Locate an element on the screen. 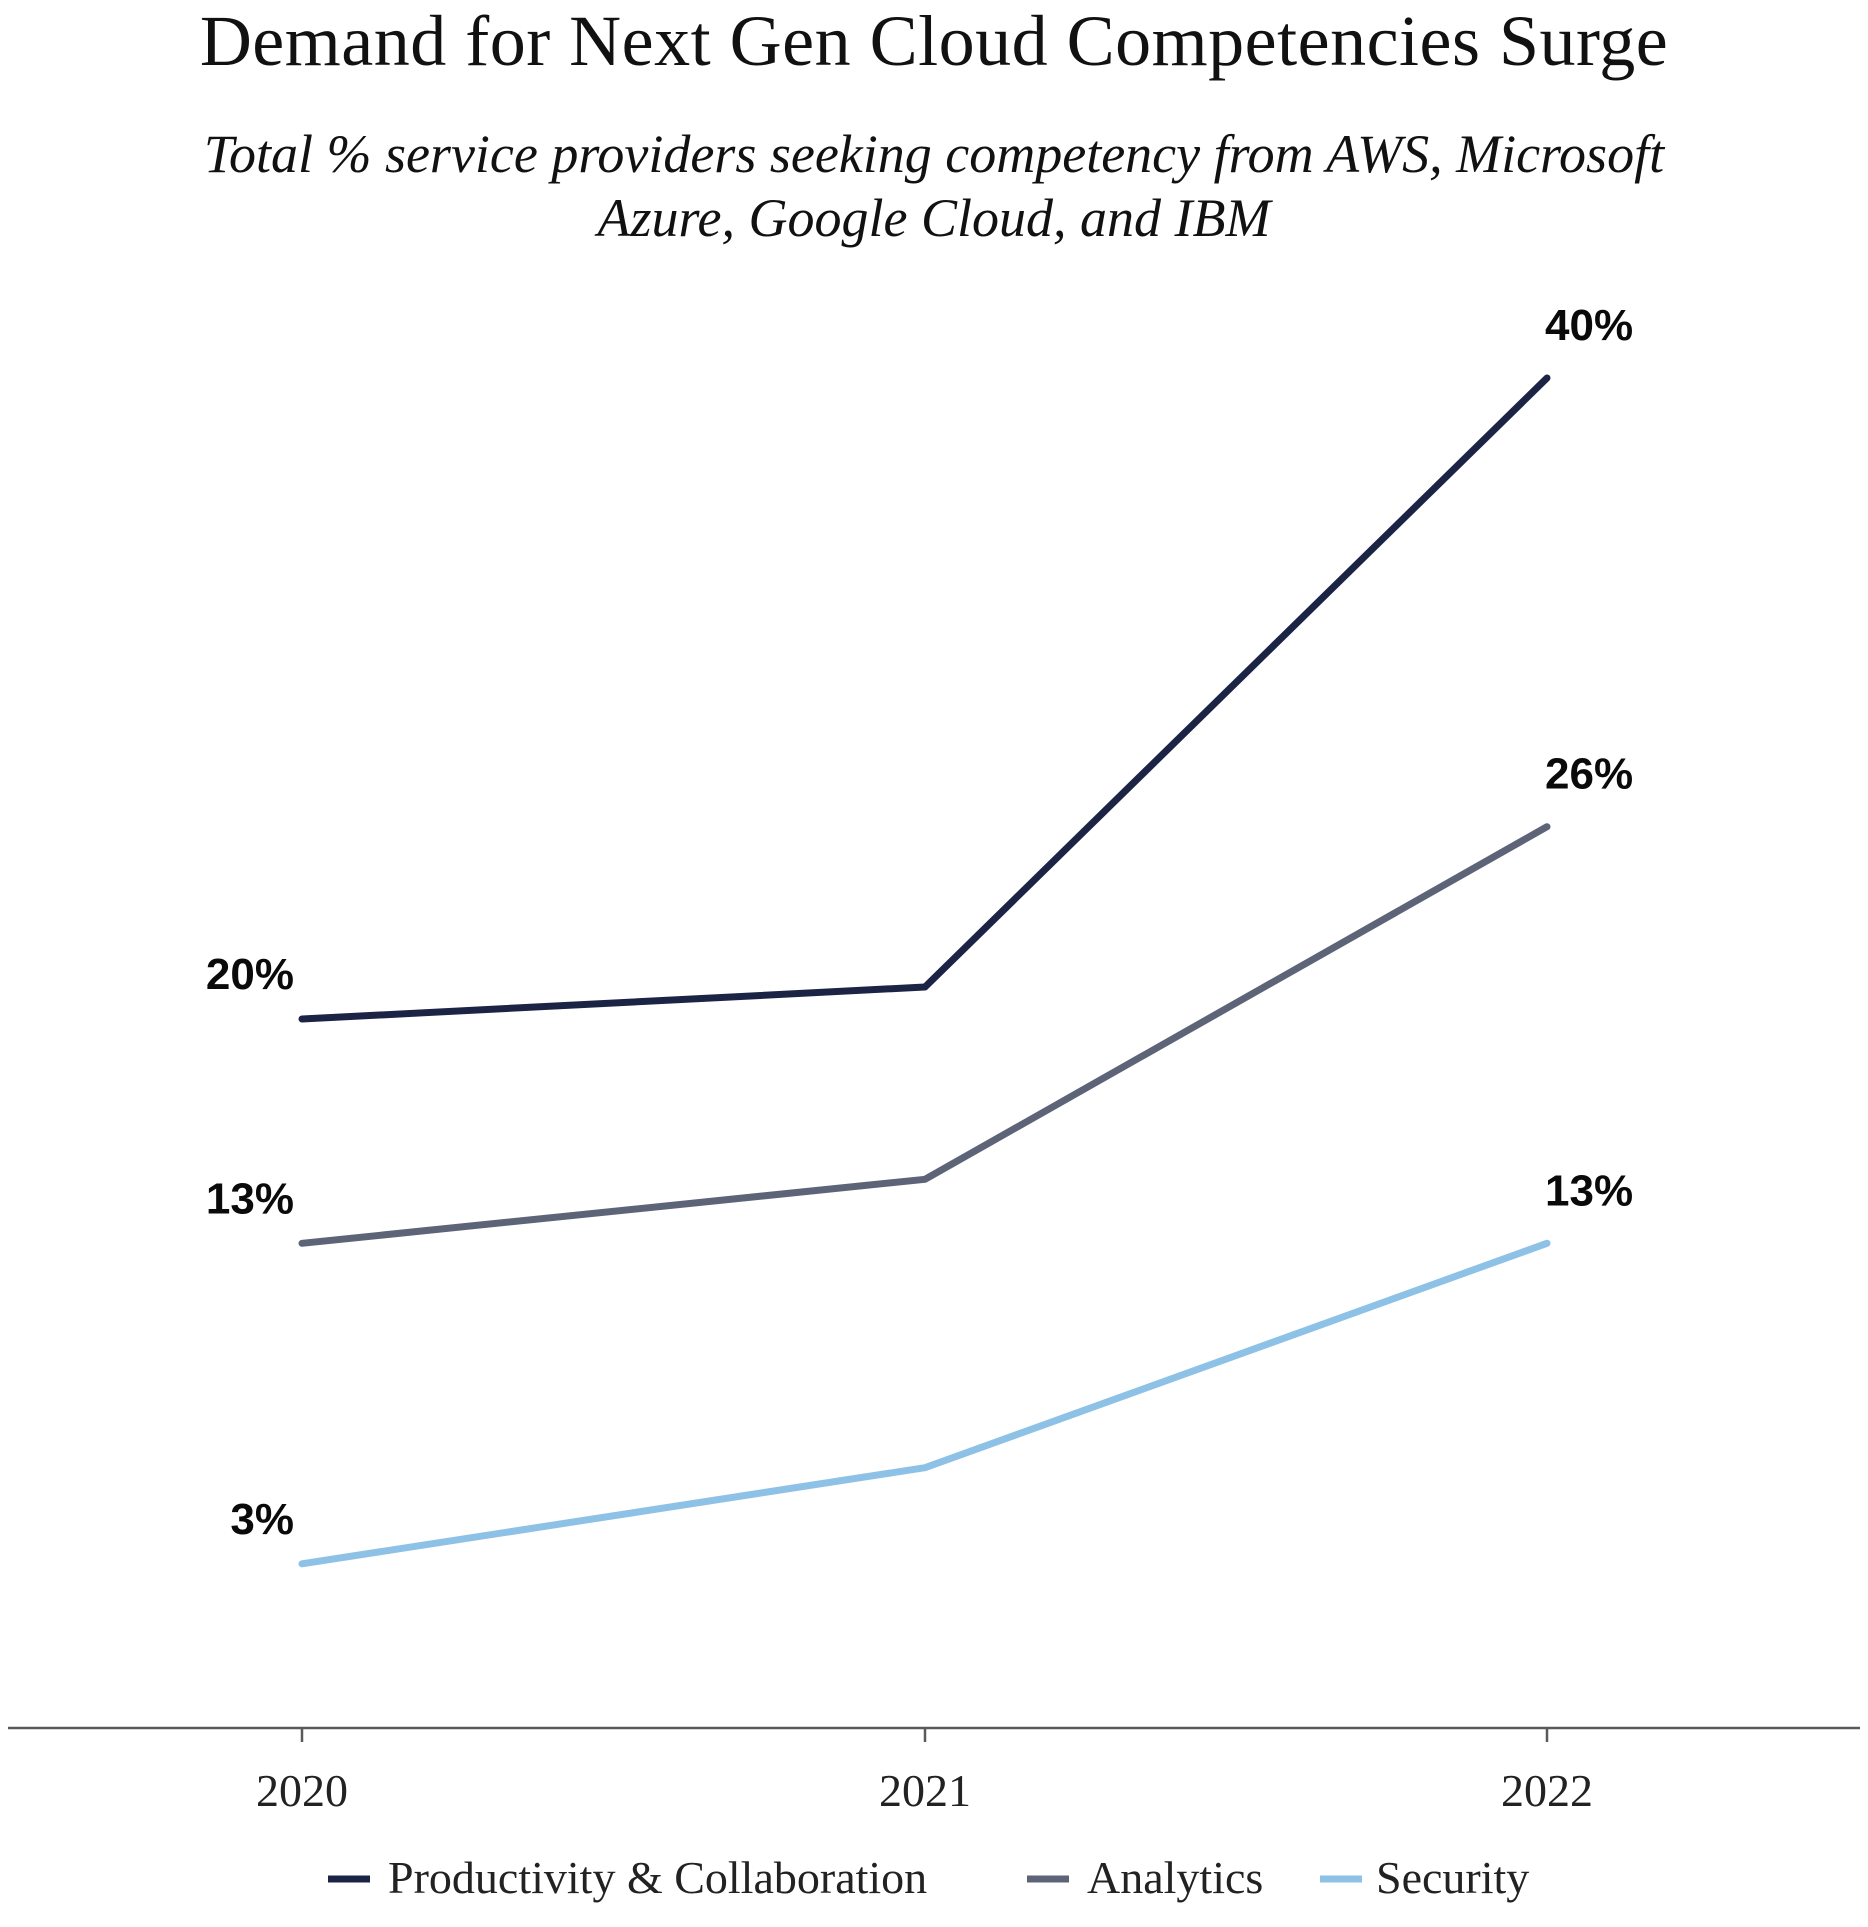  data-label: 26% is located at coordinates (1589, 774).